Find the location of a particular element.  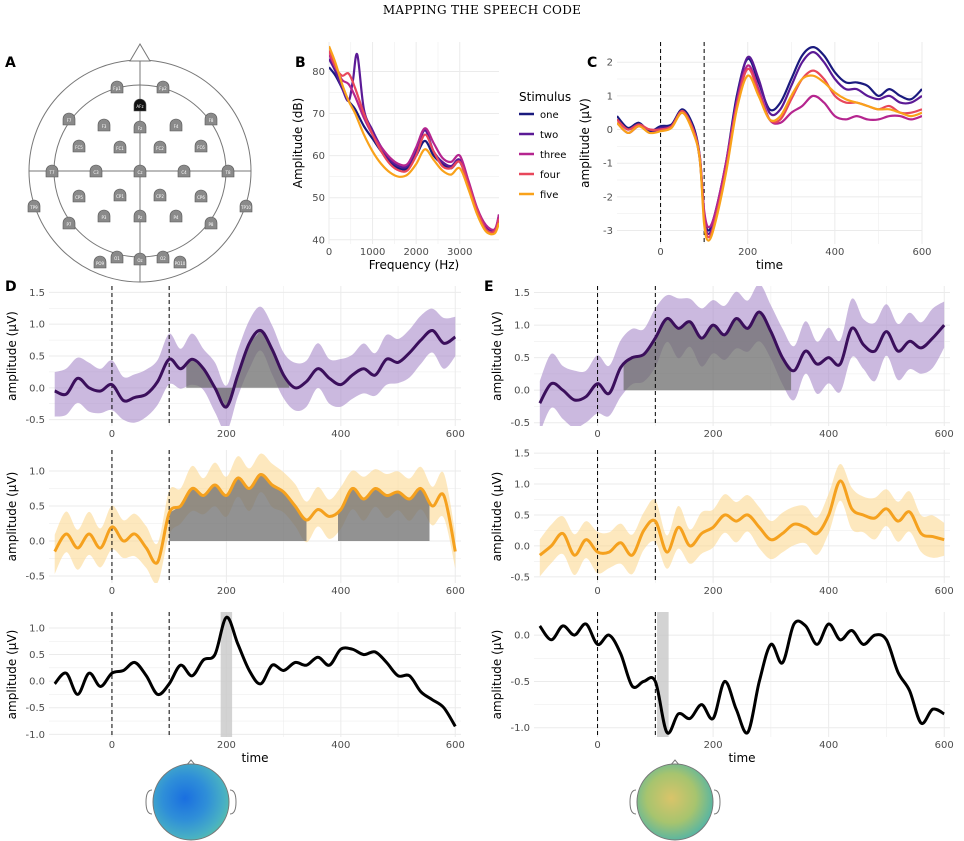

electrode-label-fc5: FC5 is located at coordinates (79, 147).